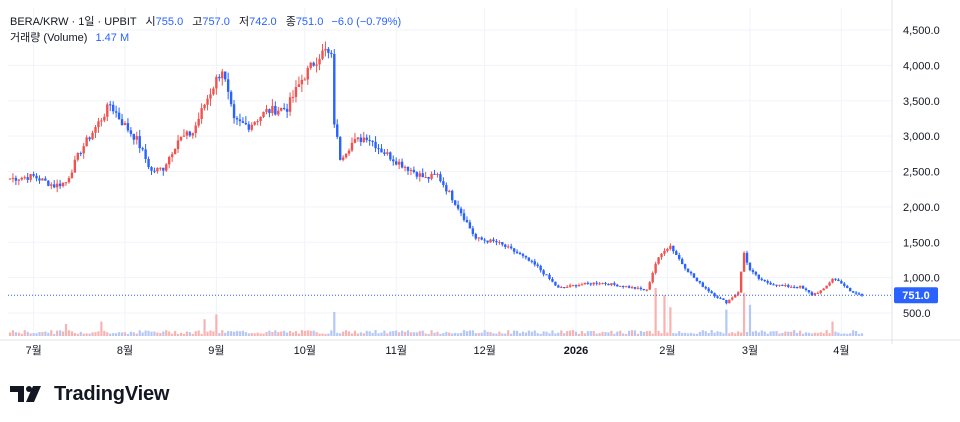 The width and height of the screenshot is (960, 422). What do you see at coordinates (921, 31) in the screenshot?
I see `y-tick-label: 4,500.0` at bounding box center [921, 31].